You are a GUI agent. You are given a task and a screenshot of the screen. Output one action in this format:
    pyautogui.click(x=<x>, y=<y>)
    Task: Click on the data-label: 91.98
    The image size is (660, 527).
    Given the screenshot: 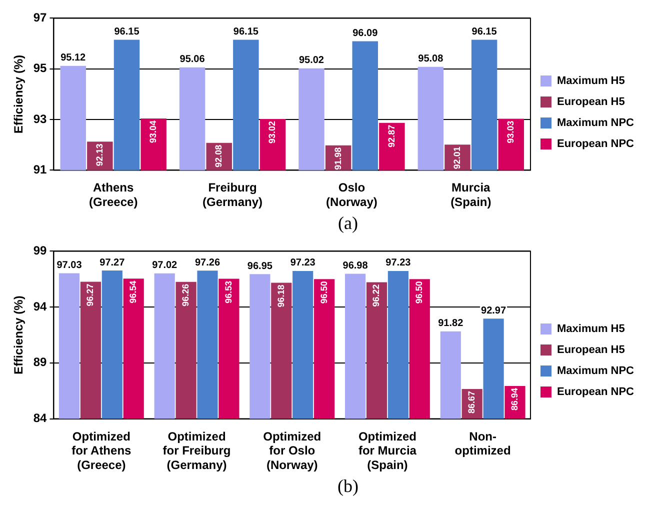 What is the action you would take?
    pyautogui.click(x=337, y=158)
    